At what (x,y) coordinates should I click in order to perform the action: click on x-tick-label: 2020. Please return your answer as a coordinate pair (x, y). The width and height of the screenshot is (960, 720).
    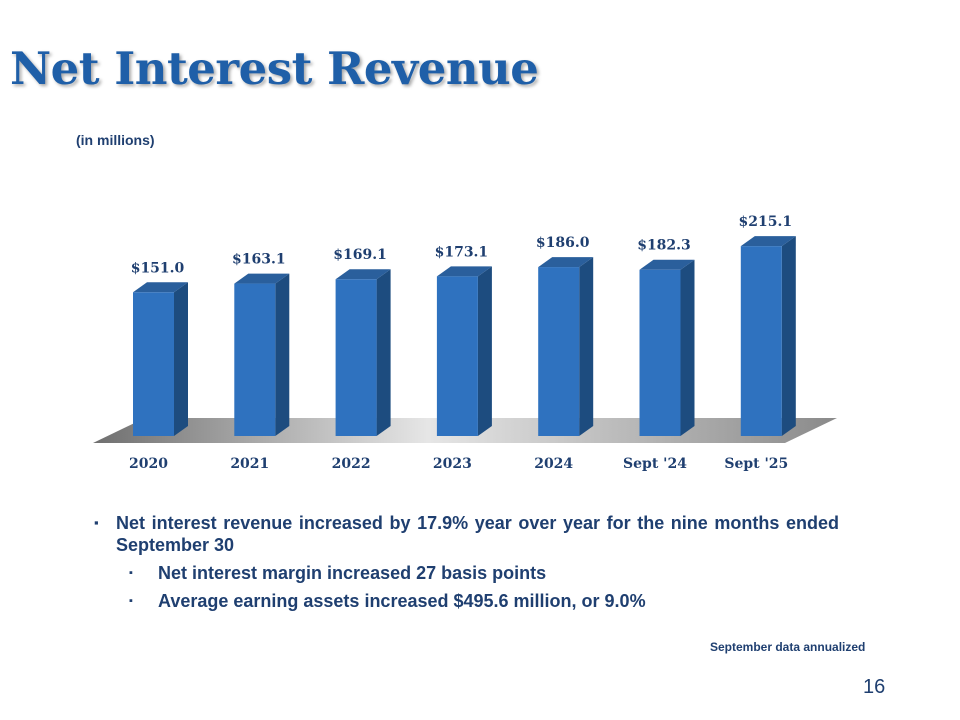
    Looking at the image, I should click on (148, 464).